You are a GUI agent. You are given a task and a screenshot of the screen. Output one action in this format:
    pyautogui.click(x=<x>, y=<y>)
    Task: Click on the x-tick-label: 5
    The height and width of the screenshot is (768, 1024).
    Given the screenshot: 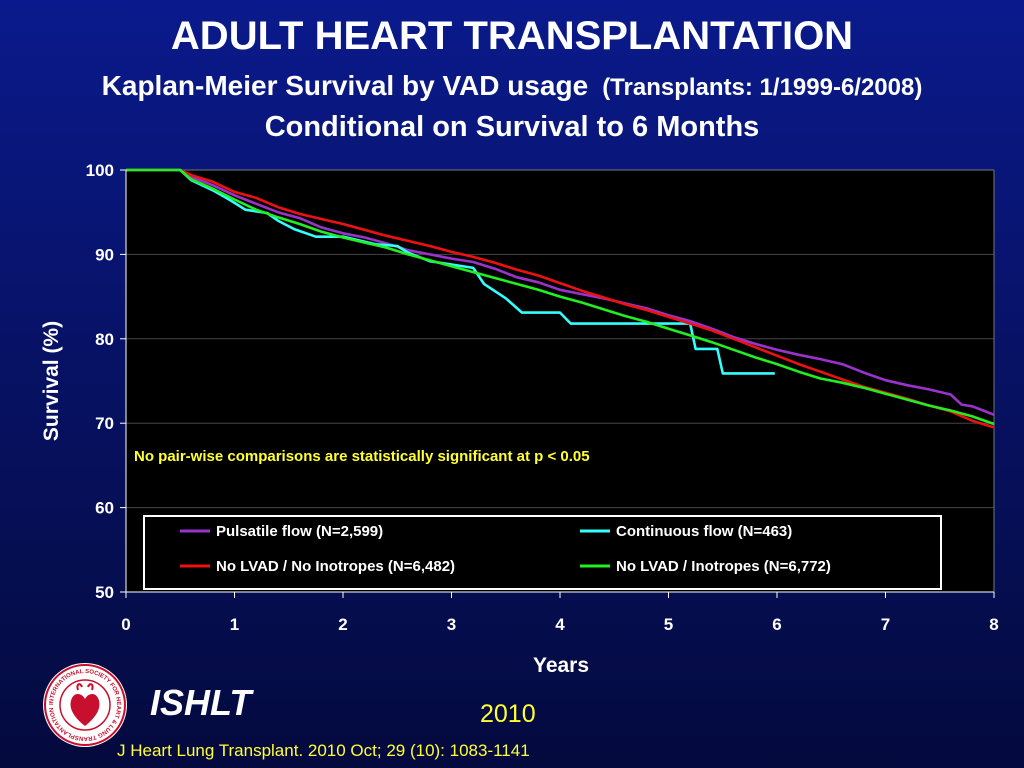 What is the action you would take?
    pyautogui.click(x=668, y=624)
    